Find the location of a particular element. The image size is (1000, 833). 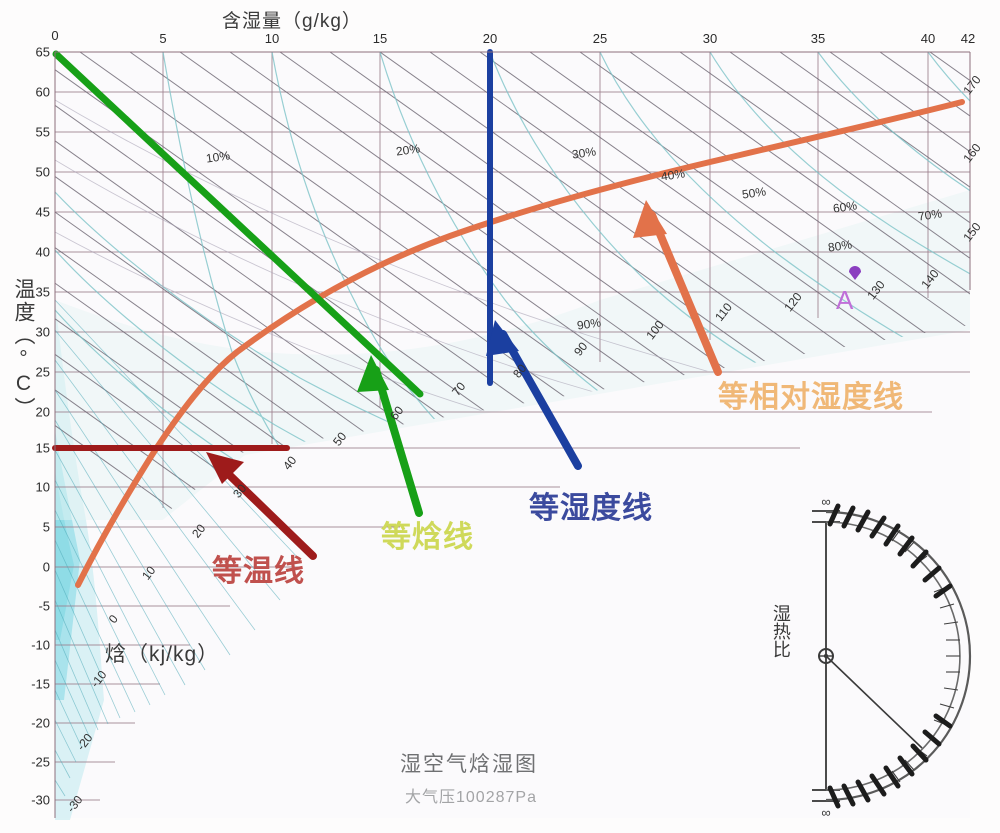

x-tick-label: 0 is located at coordinates (55, 35).